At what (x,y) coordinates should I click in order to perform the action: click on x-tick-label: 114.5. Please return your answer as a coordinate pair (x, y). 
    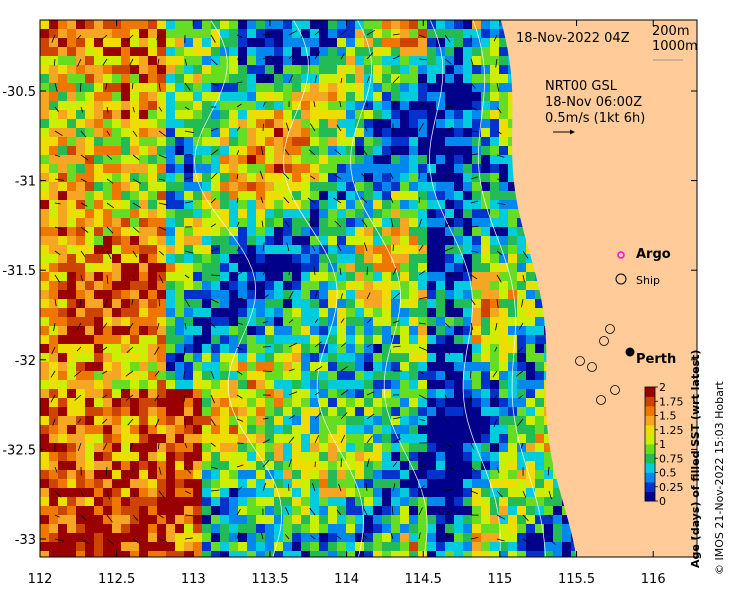
    Looking at the image, I should click on (423, 579).